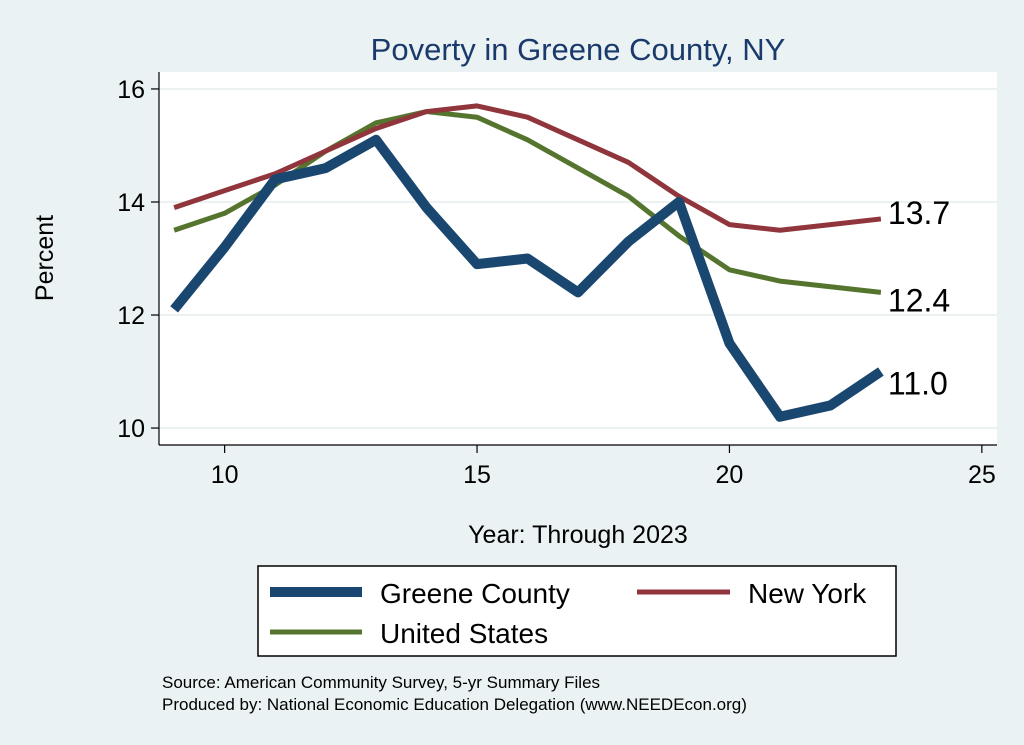 Image resolution: width=1024 pixels, height=745 pixels. I want to click on x-ticks: 10 15 20 25, so click(603, 467).